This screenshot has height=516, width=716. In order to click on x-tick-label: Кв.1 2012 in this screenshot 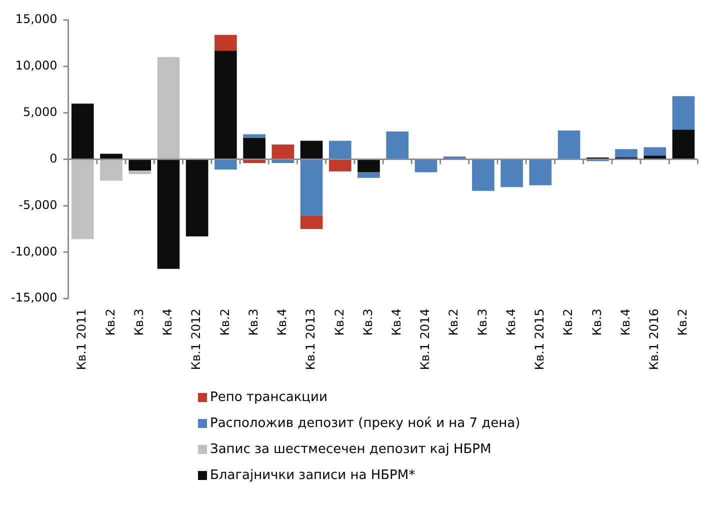, I will do `click(196, 339)`.